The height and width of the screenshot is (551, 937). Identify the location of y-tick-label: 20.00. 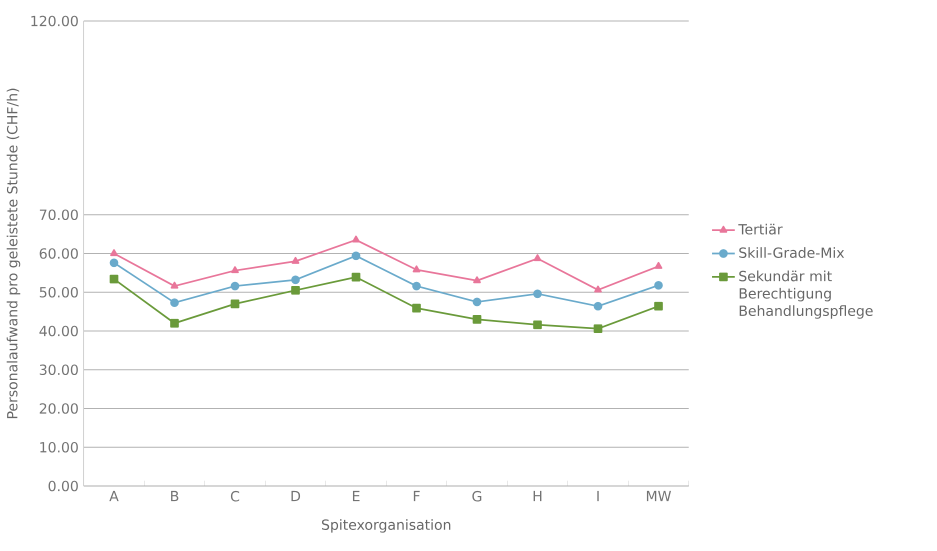
(59, 408).